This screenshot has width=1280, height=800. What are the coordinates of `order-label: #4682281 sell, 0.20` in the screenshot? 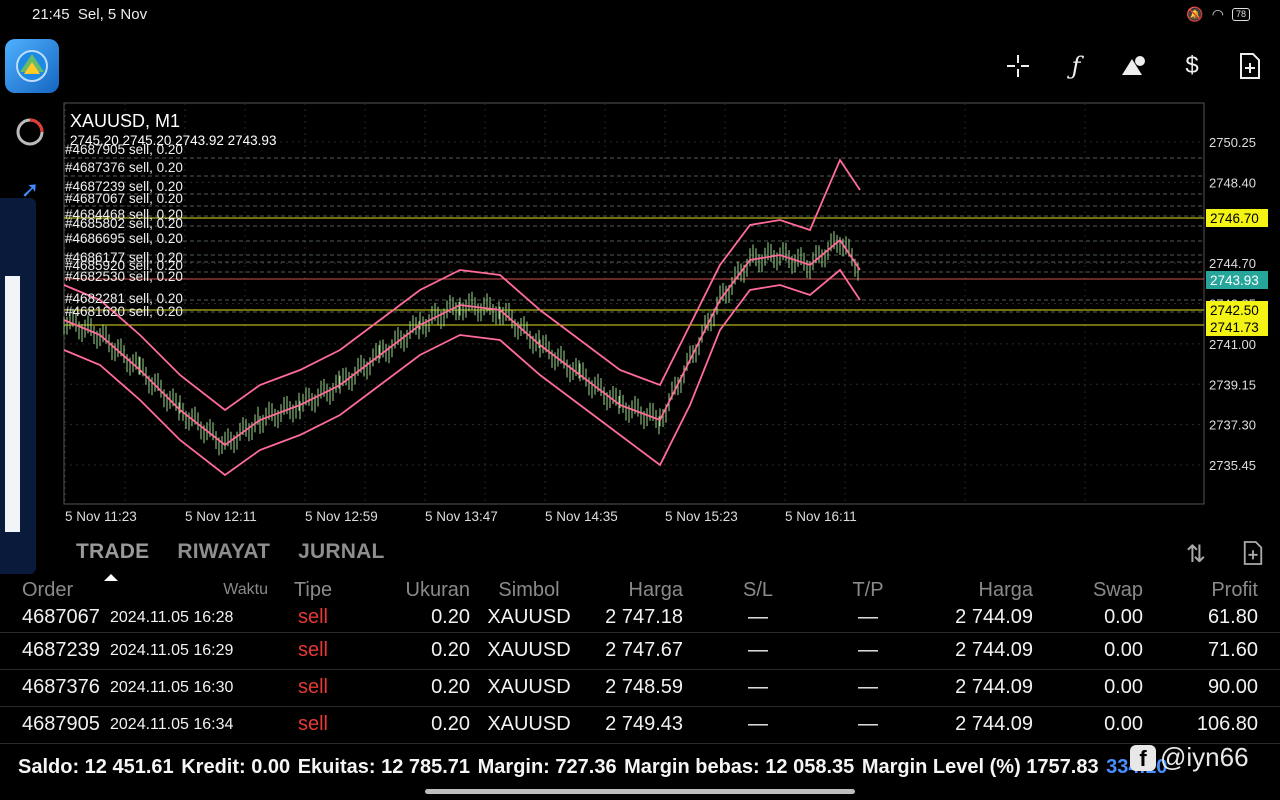 It's located at (124, 298).